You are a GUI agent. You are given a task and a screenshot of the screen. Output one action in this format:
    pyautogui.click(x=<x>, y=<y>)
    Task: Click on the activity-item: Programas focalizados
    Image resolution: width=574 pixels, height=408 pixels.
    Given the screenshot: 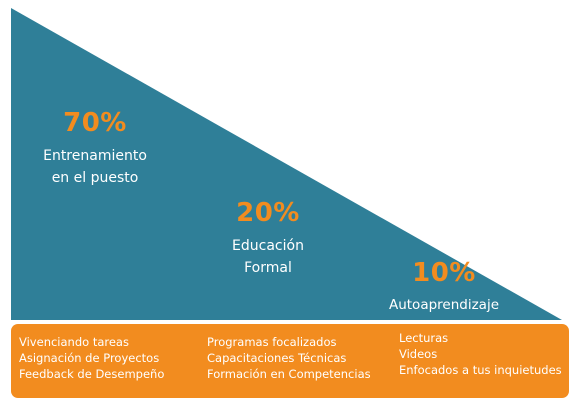 What is the action you would take?
    pyautogui.click(x=272, y=342)
    